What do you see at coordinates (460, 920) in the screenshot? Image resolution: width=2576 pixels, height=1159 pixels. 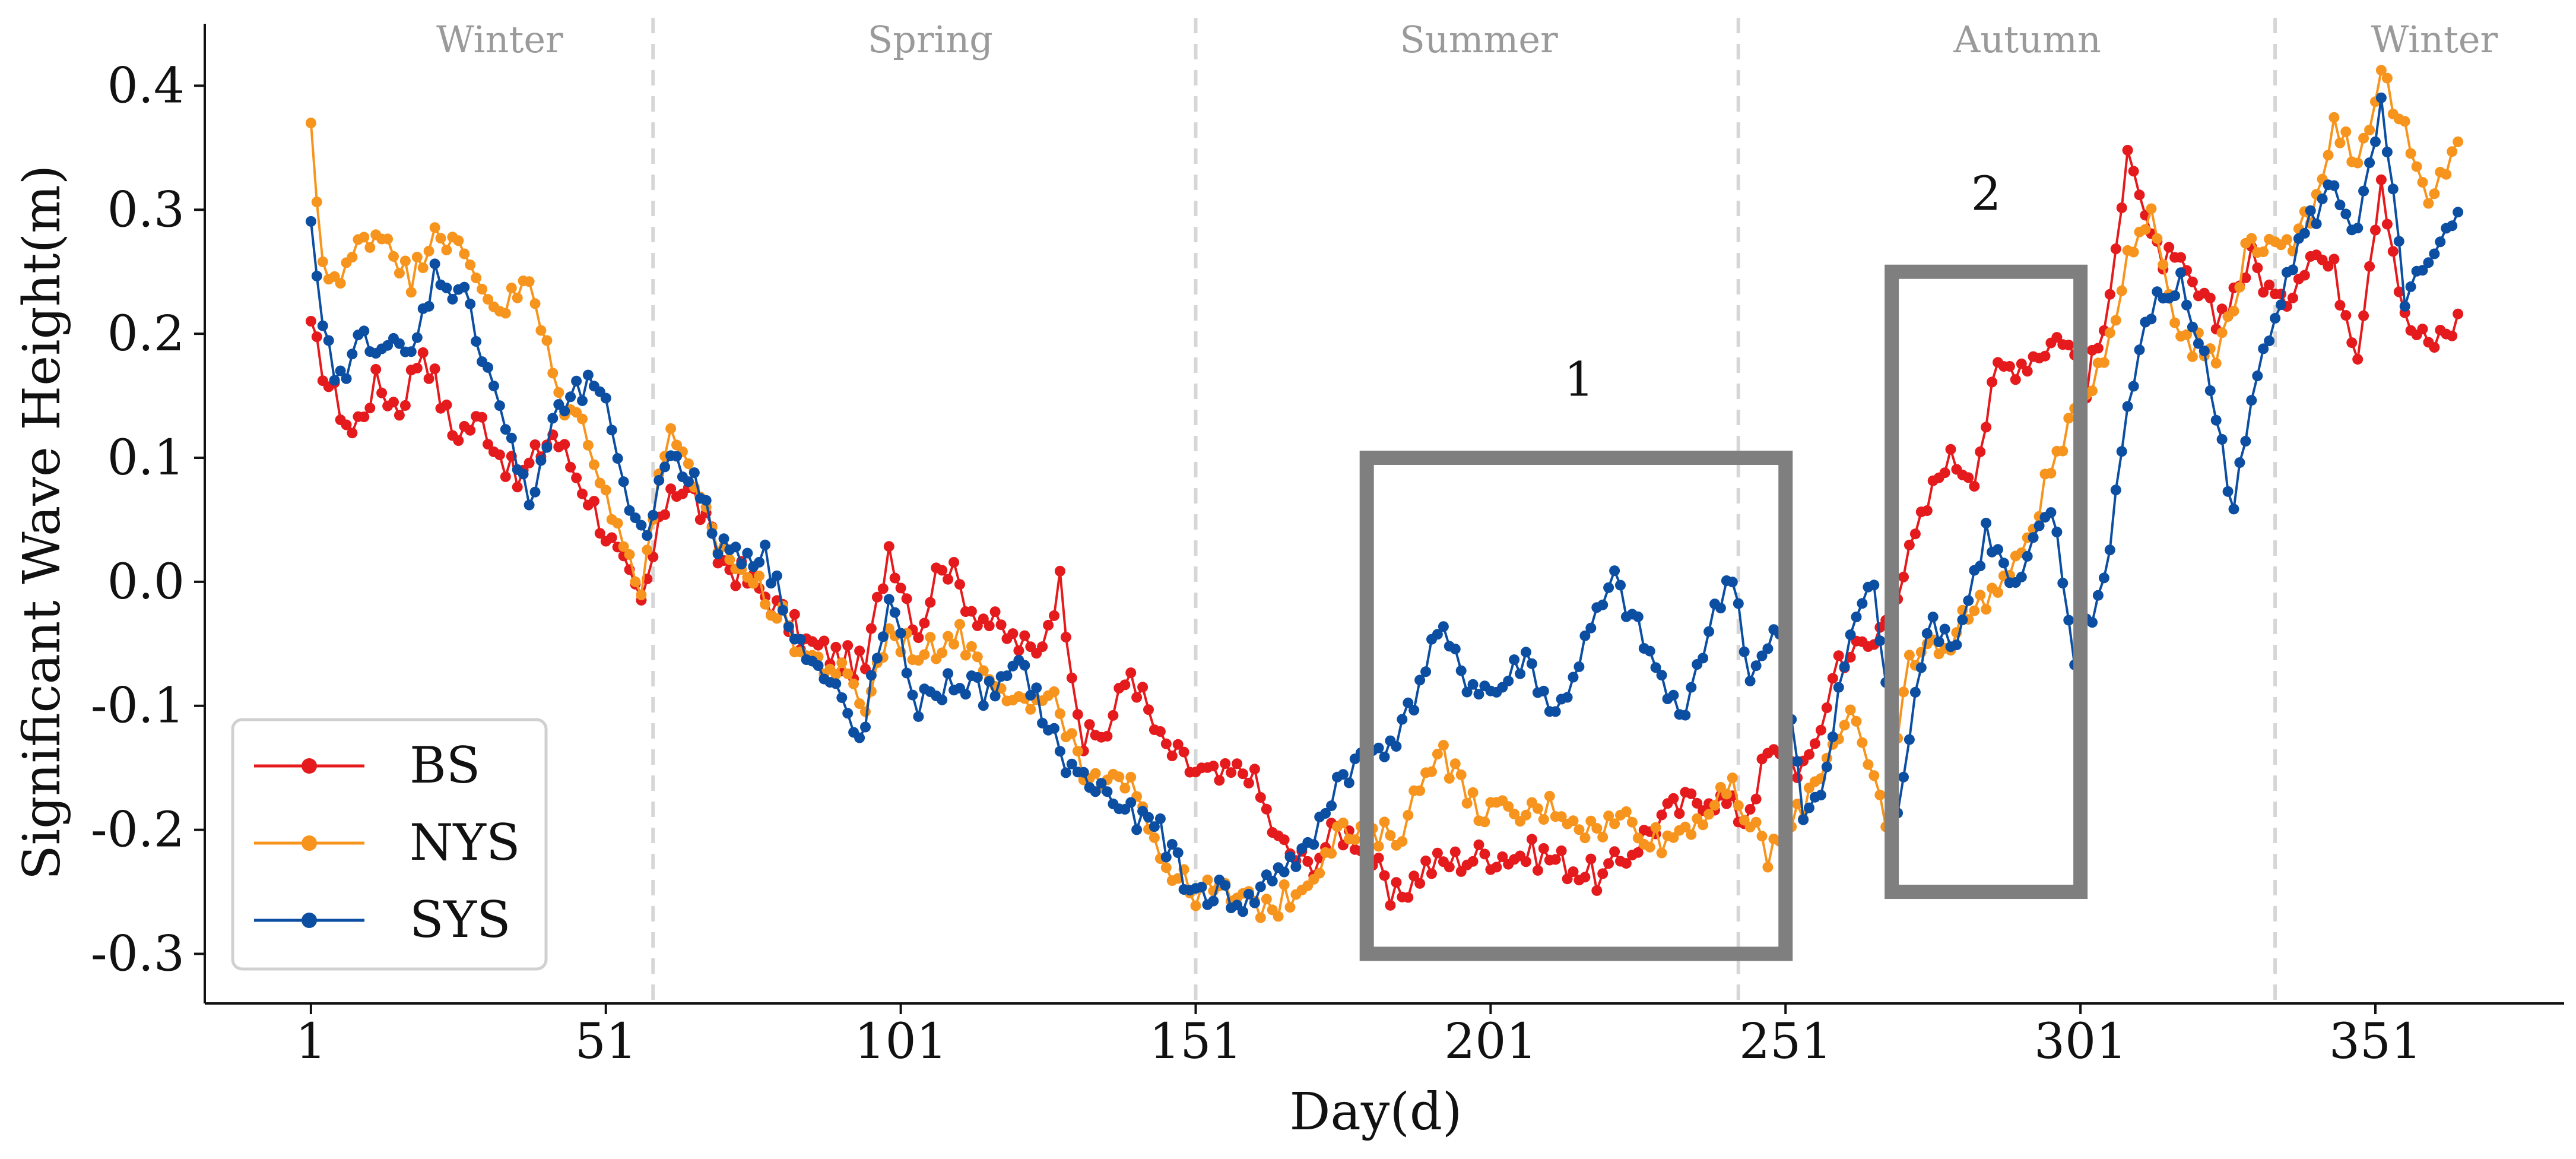 I see `legend-label-sys: SYS` at bounding box center [460, 920].